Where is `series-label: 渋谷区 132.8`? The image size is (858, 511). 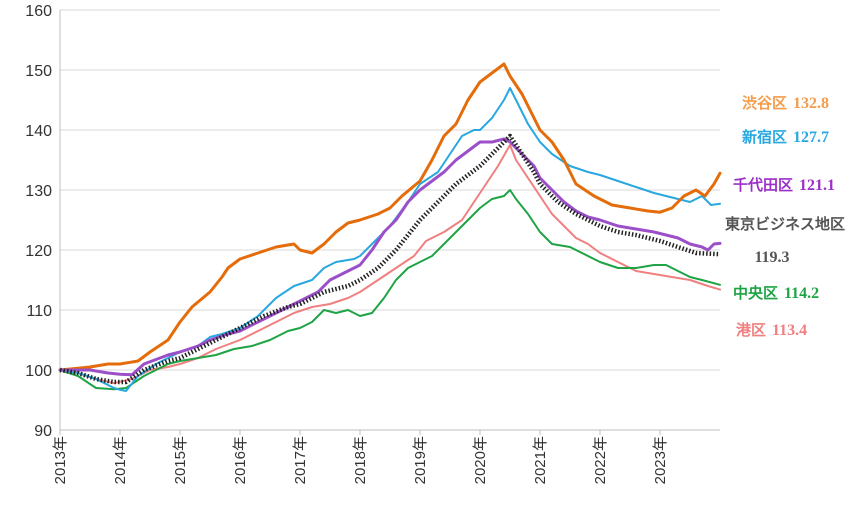 series-label: 渋谷区 132.8 is located at coordinates (785, 103).